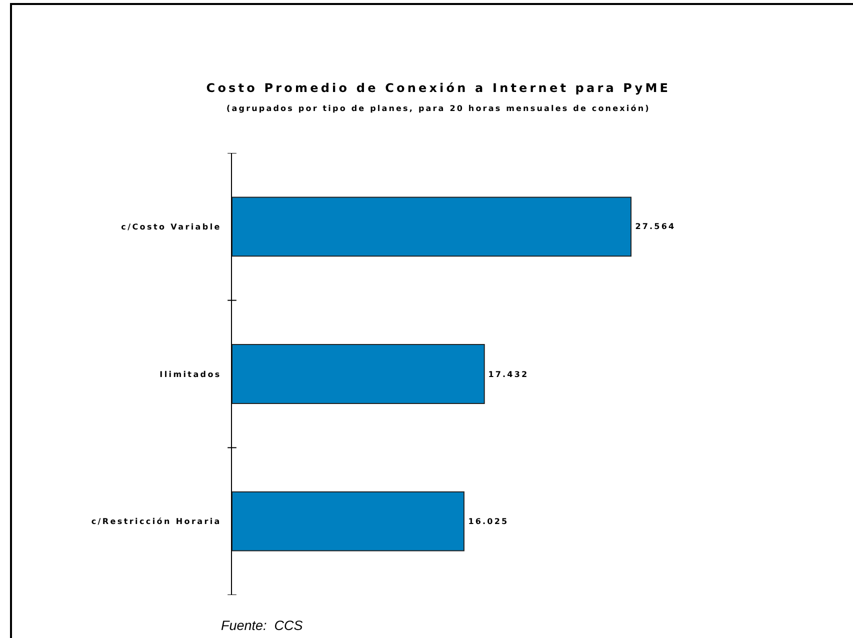  What do you see at coordinates (262, 625) in the screenshot?
I see `source-note: Fuente: CCS` at bounding box center [262, 625].